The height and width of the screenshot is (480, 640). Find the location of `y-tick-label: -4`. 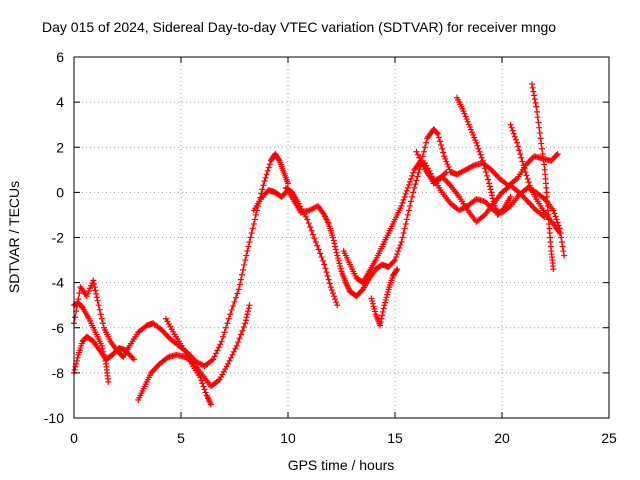

y-tick-label: -4 is located at coordinates (58, 283).